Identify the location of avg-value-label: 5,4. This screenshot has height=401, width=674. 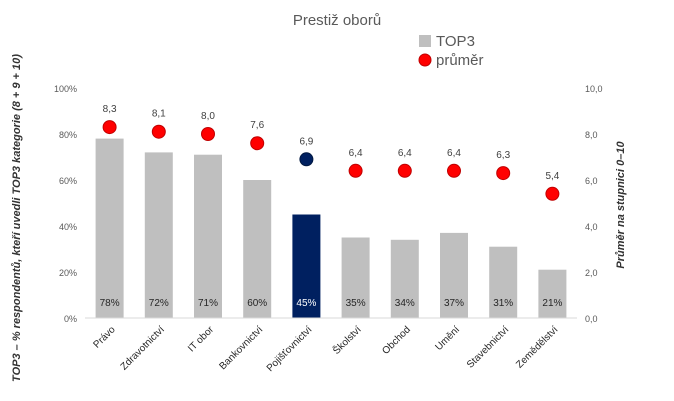
(552, 176).